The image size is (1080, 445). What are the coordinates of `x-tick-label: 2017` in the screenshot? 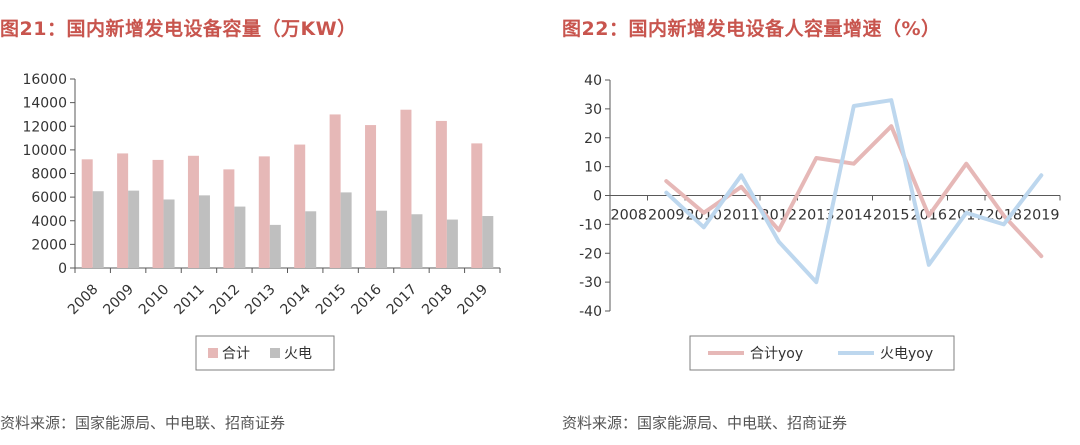 It's located at (402, 300).